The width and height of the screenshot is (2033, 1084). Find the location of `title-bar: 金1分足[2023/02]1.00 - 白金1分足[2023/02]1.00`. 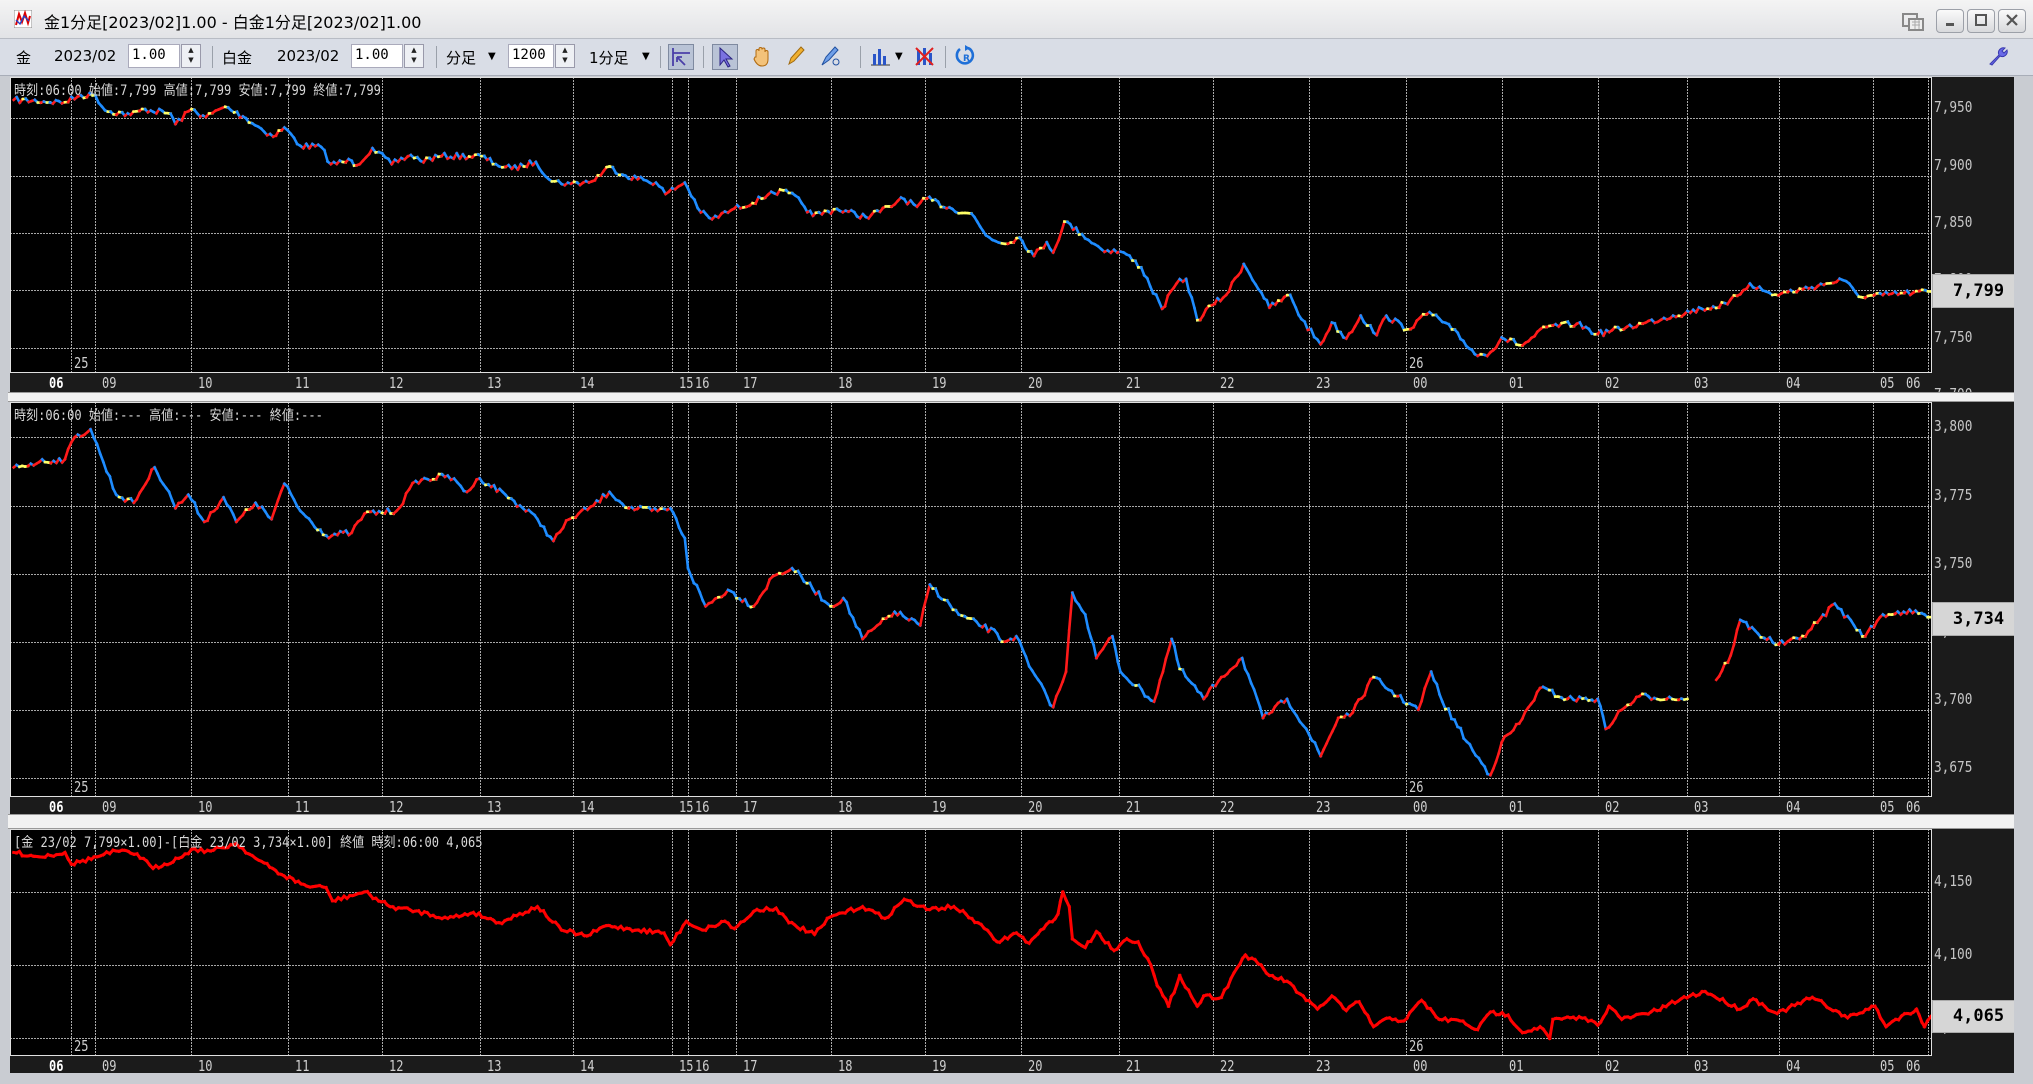

title-bar: 金1分足[2023/02]1.00 - 白金1分足[2023/02]1.00 is located at coordinates (1016, 19).